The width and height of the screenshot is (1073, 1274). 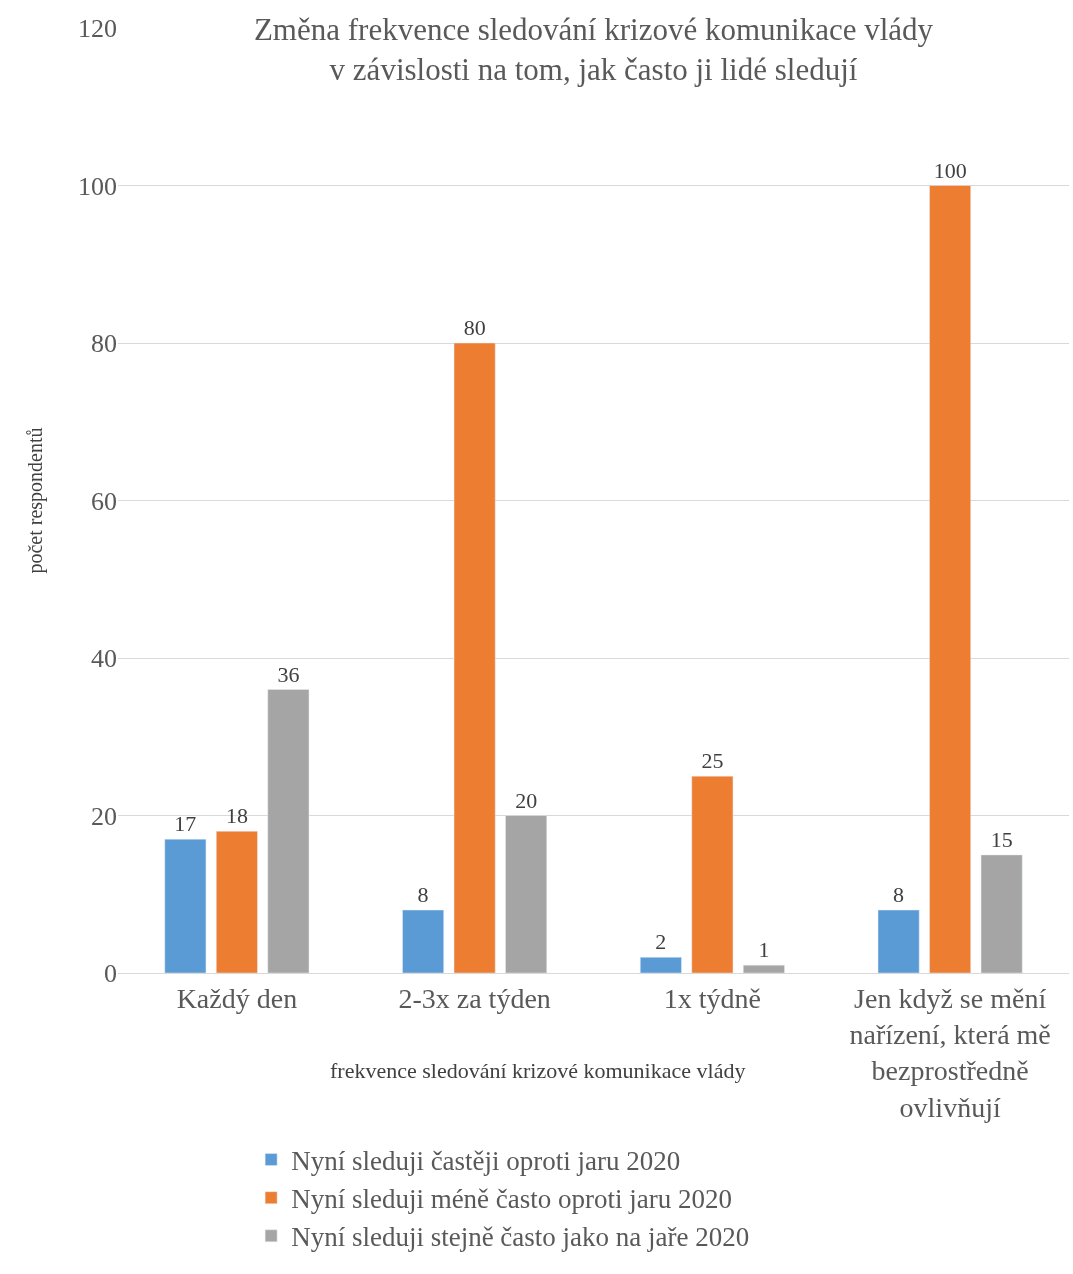 I want to click on y-tick-label: 100, so click(x=97, y=186).